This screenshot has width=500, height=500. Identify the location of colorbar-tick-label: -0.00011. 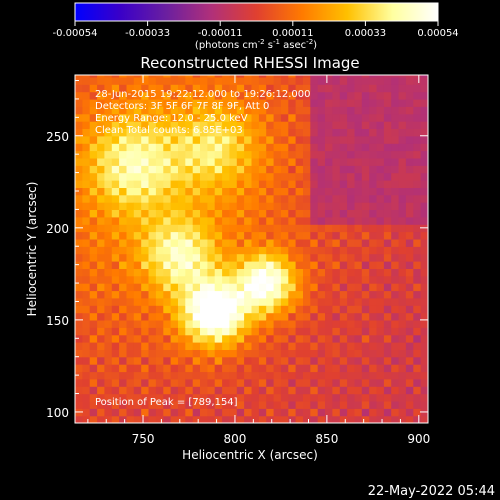
(220, 33).